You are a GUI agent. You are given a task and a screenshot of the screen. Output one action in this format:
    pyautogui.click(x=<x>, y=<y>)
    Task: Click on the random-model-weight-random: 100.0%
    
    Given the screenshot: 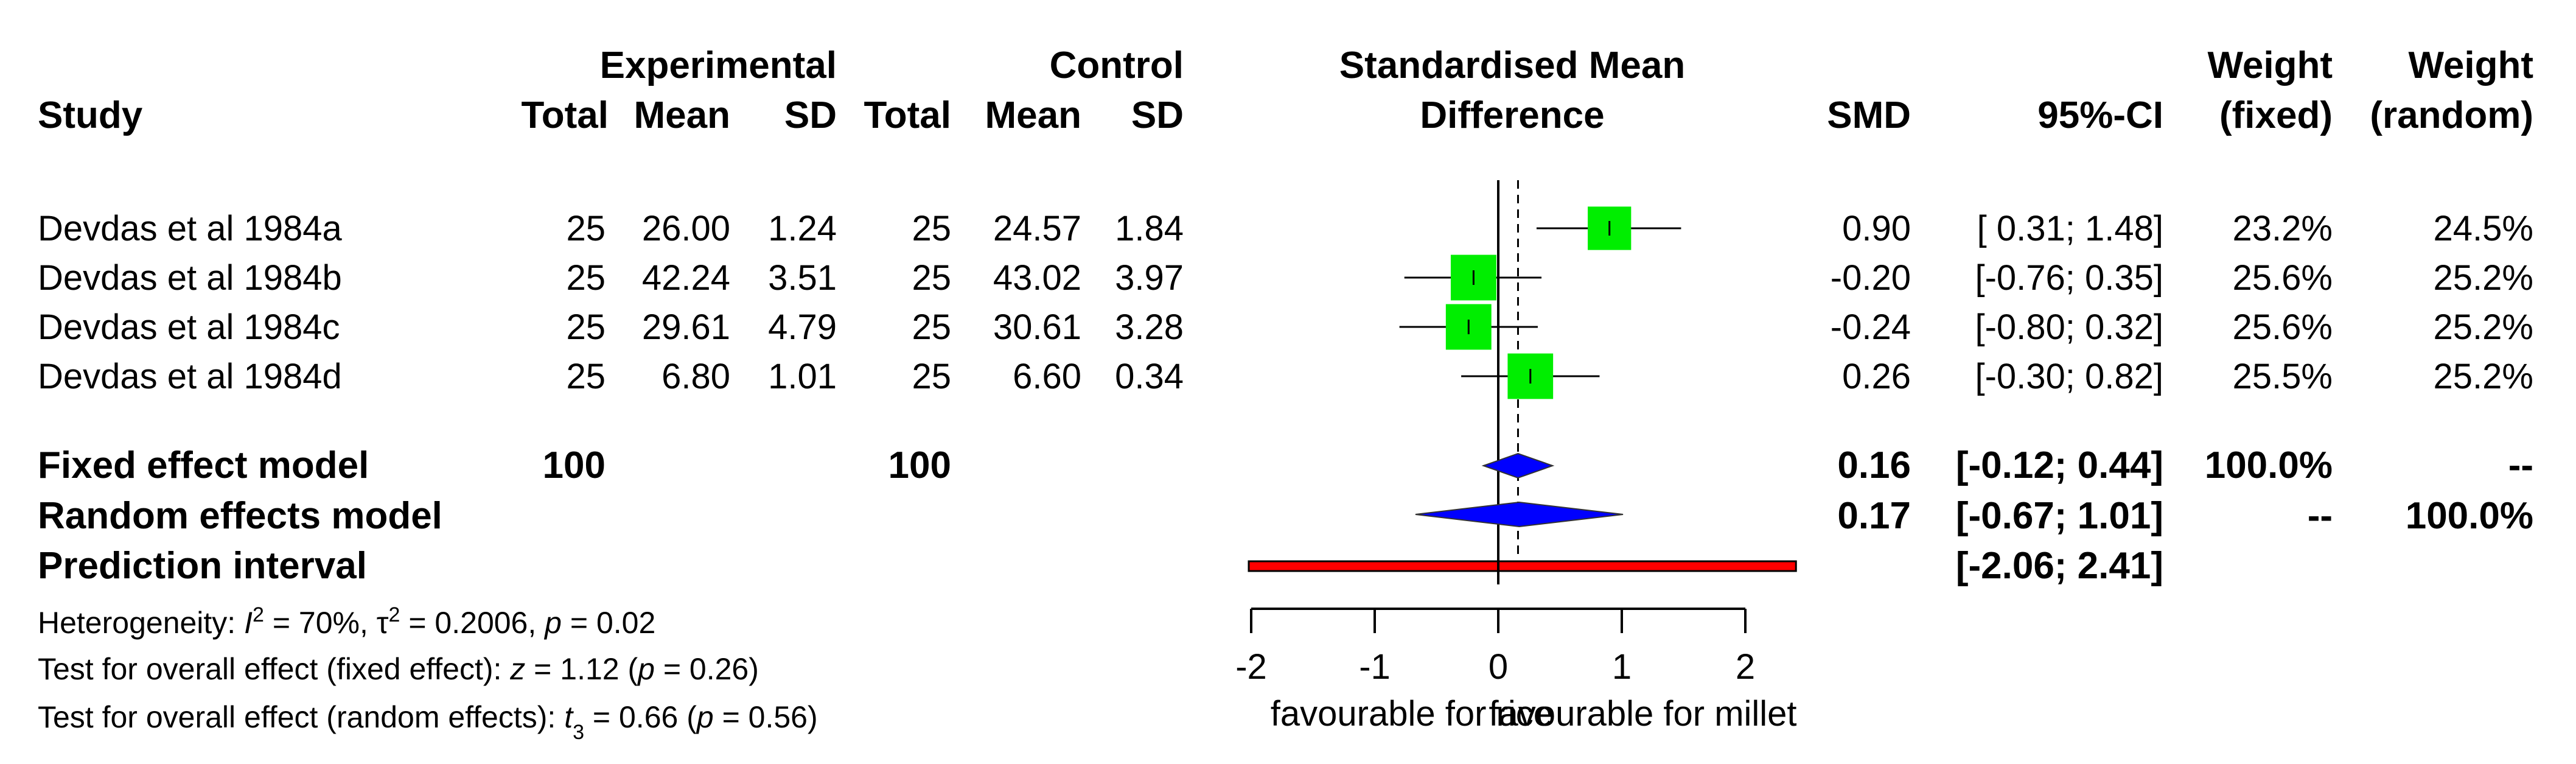 What is the action you would take?
    pyautogui.click(x=2469, y=516)
    